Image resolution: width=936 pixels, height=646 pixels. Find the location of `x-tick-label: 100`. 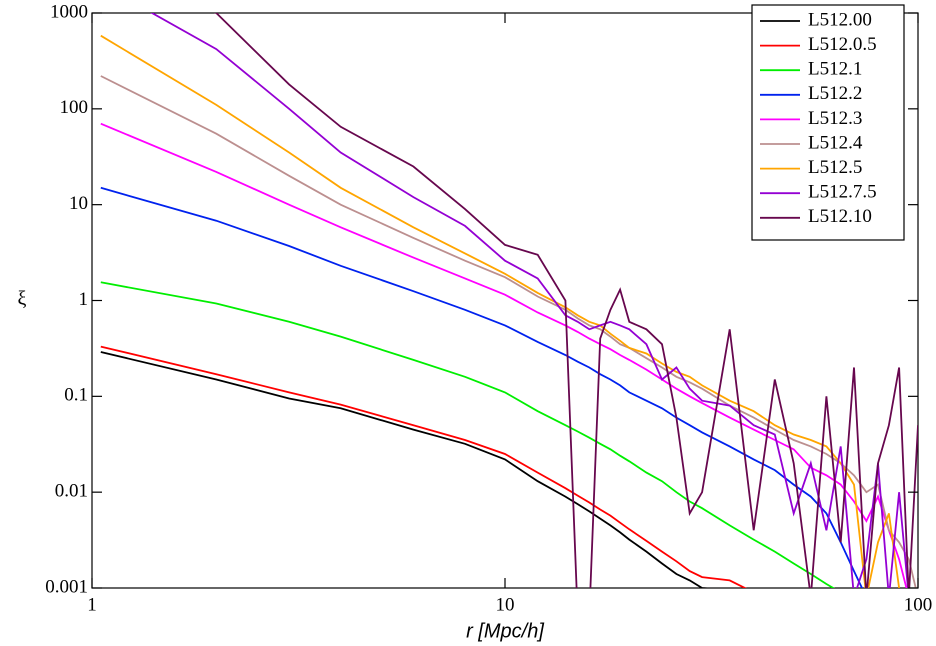

x-tick-label: 100 is located at coordinates (918, 604).